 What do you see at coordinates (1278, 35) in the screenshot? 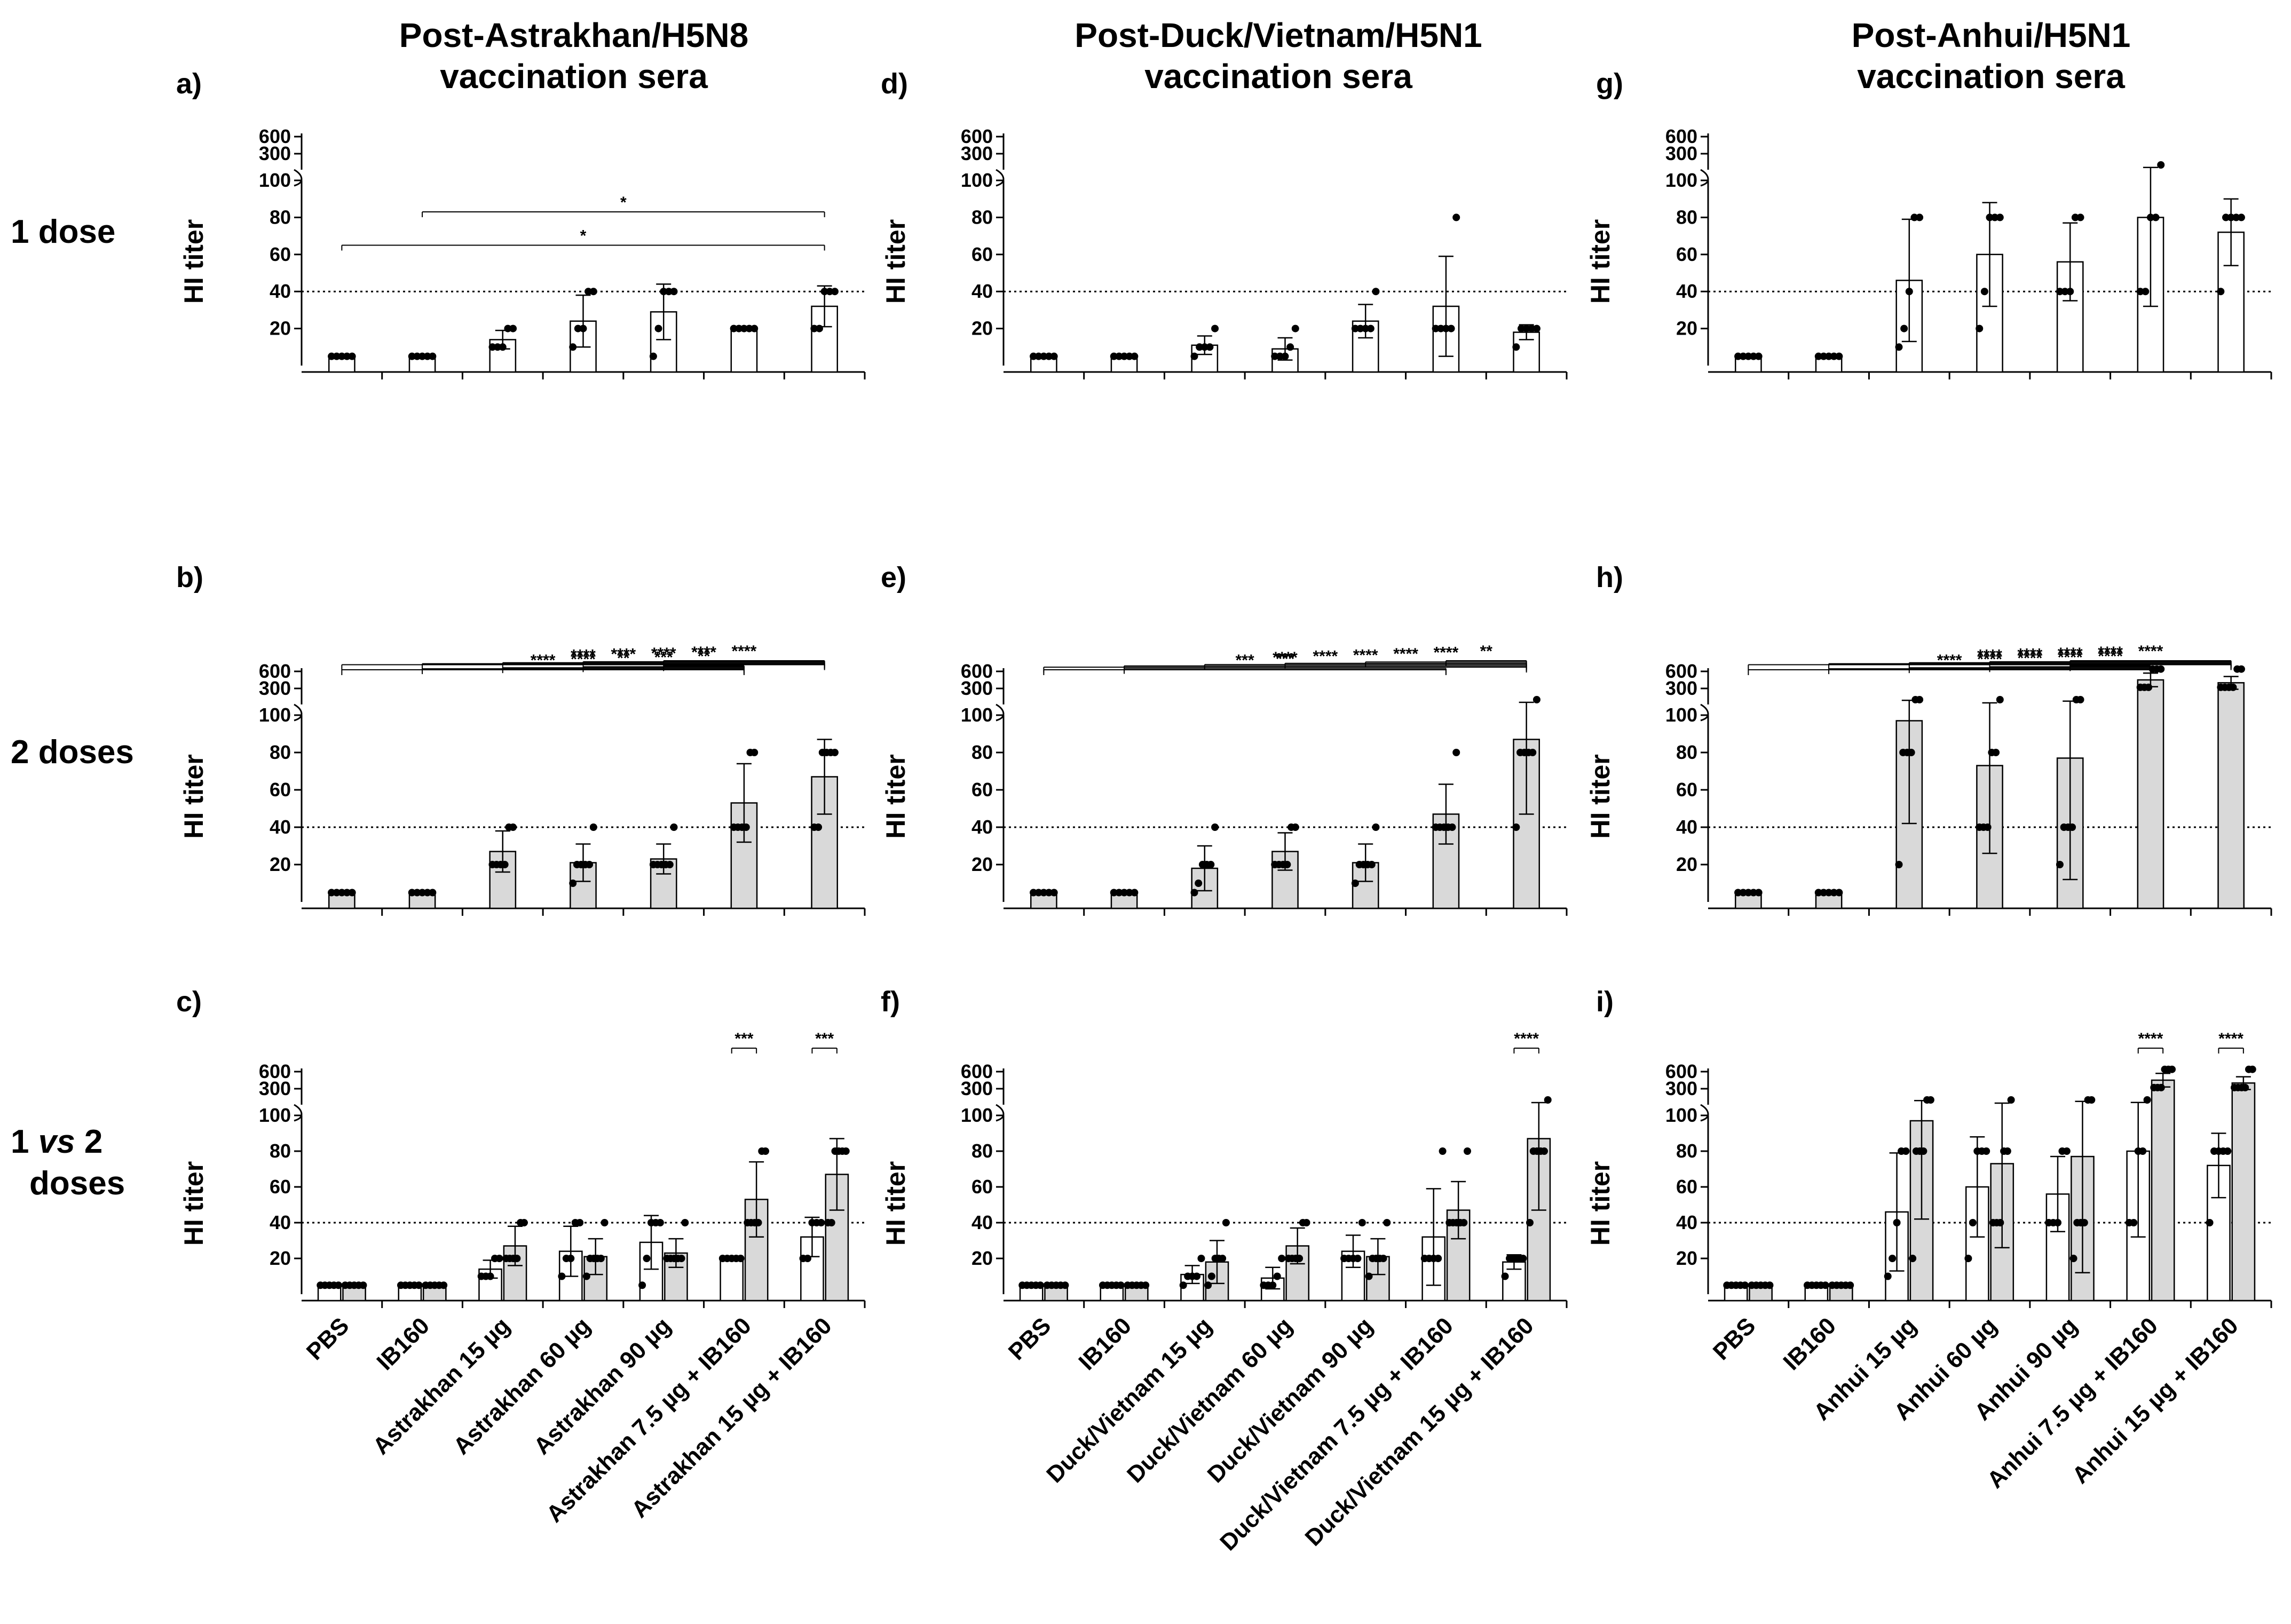
I see `col2-title-line1: Post-Duck/Vietnam/H5N1` at bounding box center [1278, 35].